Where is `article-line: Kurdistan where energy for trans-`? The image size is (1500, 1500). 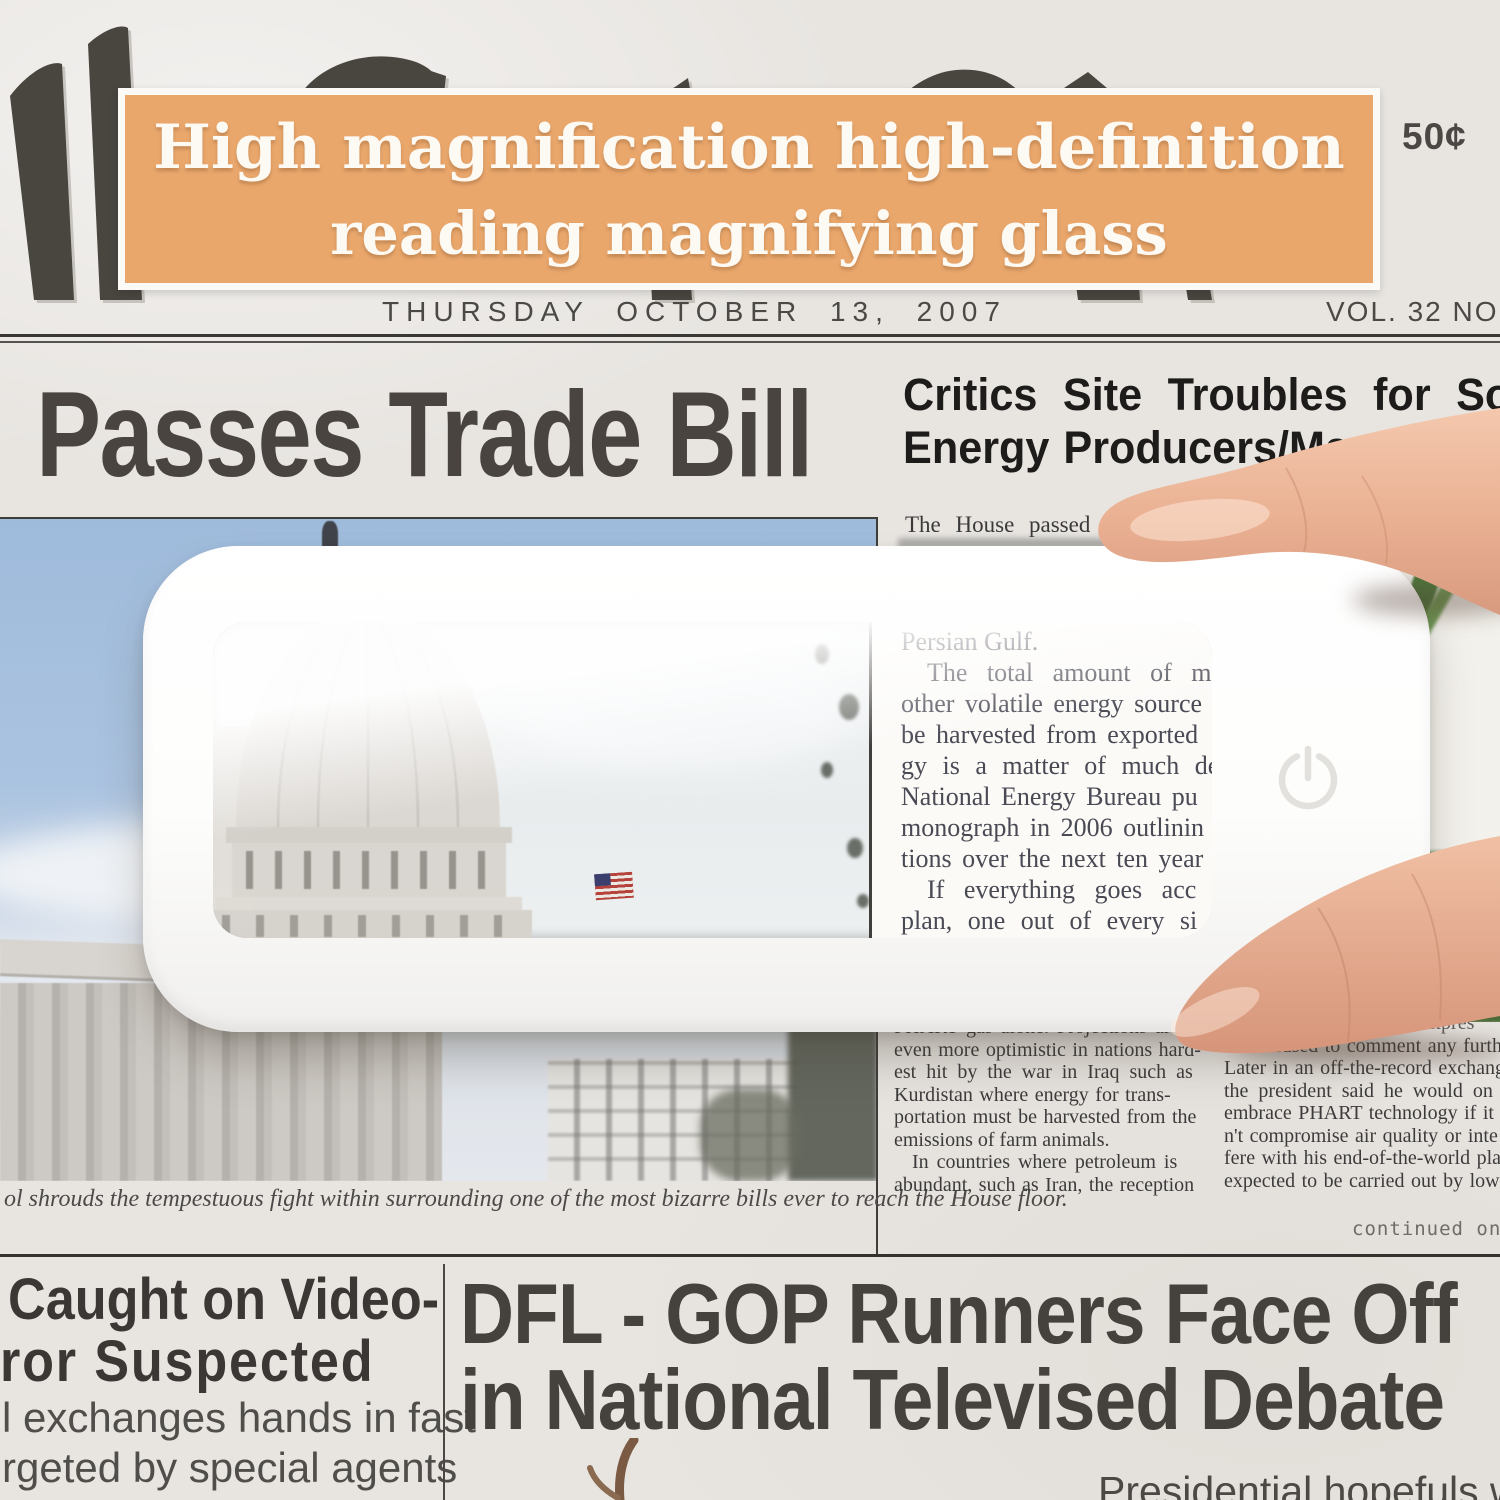 article-line: Kurdistan where energy for trans- is located at coordinates (1032, 1094).